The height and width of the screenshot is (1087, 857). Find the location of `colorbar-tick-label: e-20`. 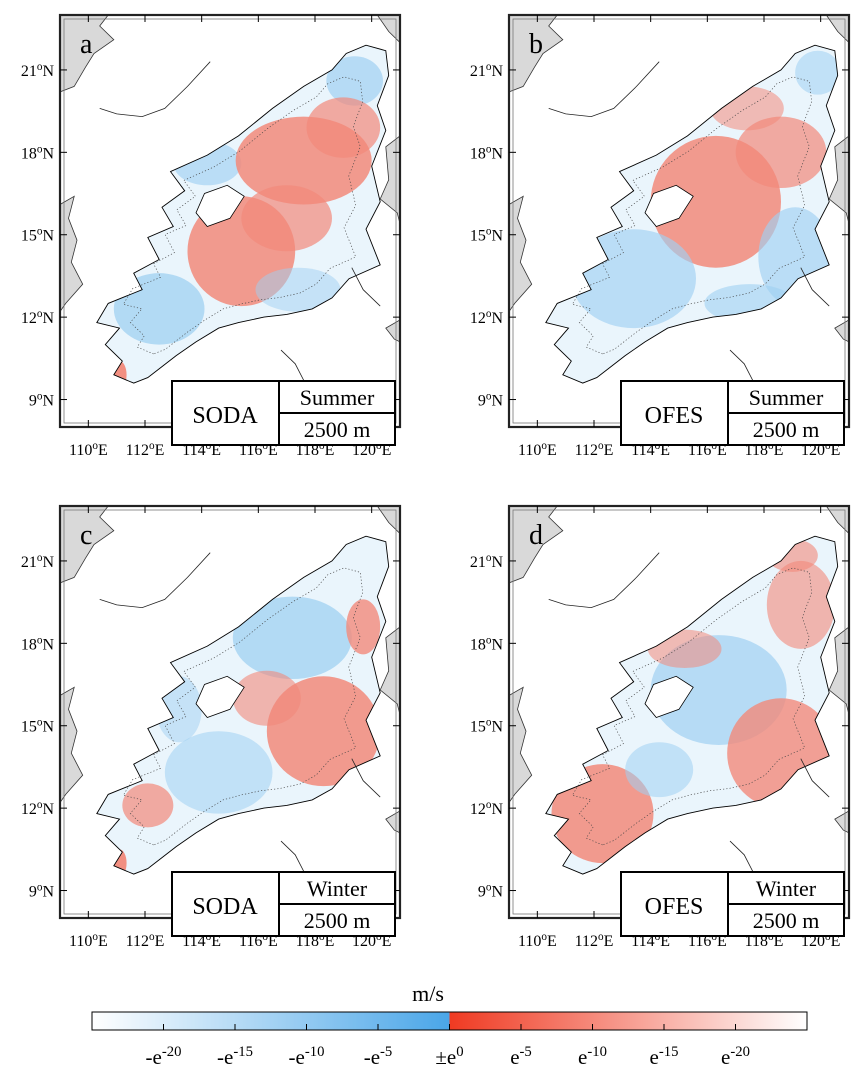

colorbar-tick-label: e-20 is located at coordinates (735, 1056).